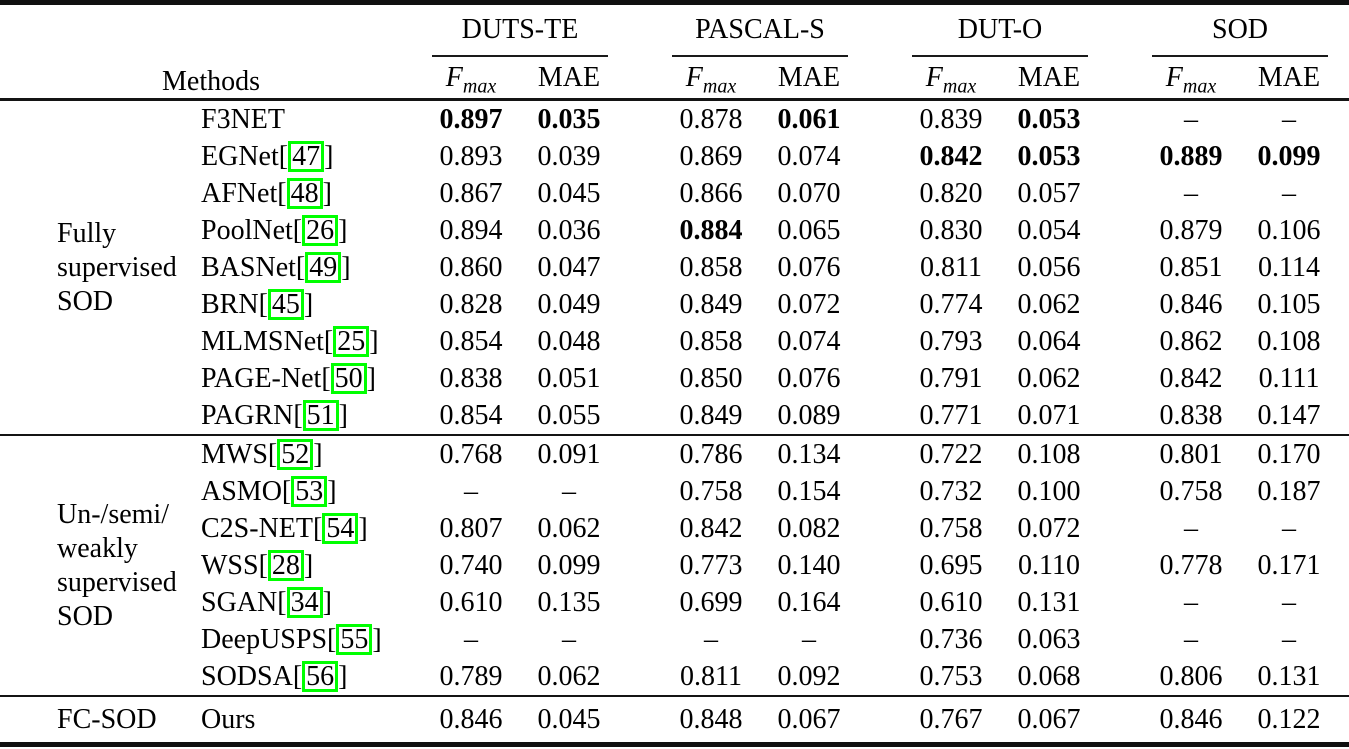 This screenshot has width=1349, height=749. What do you see at coordinates (569, 193) in the screenshot?
I see `metric-value: 0.045` at bounding box center [569, 193].